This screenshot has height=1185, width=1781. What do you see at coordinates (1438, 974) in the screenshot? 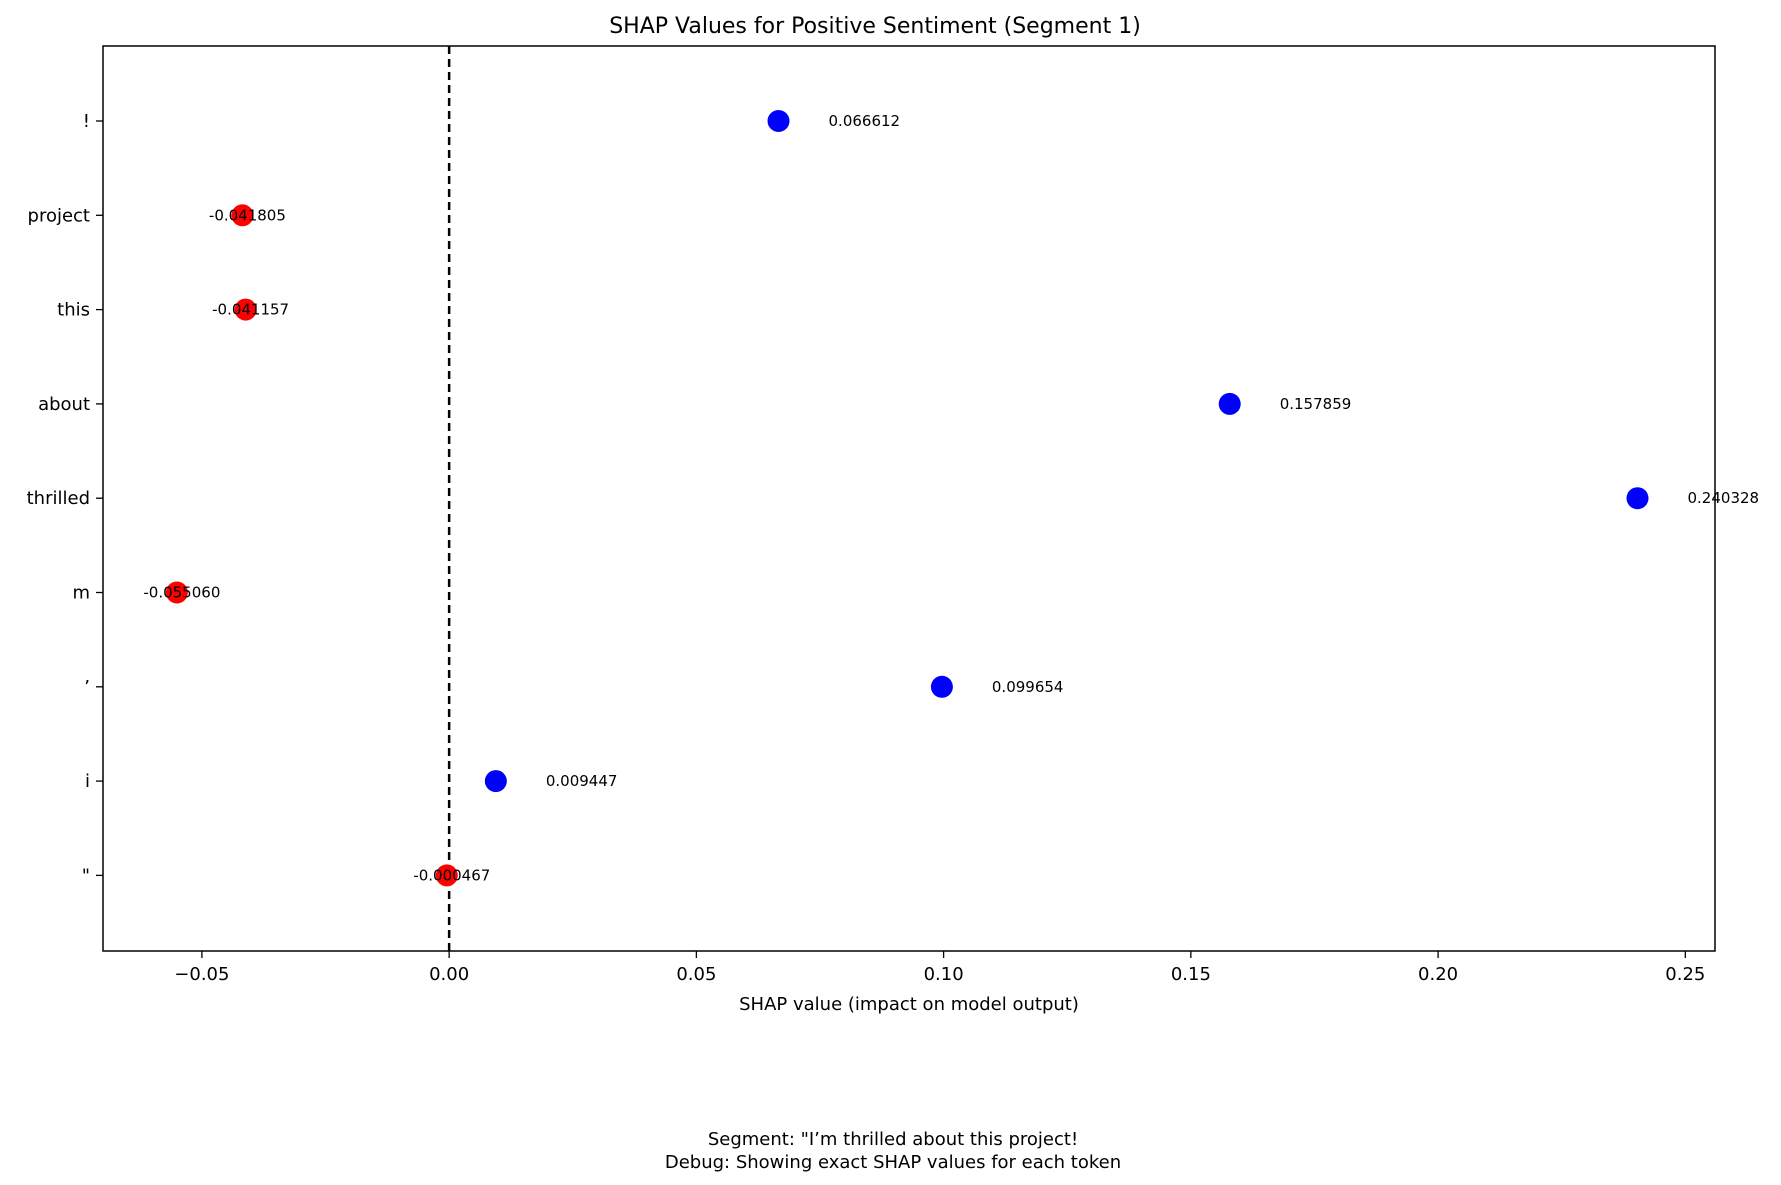
I see `x-tick-label: 0.20` at bounding box center [1438, 974].